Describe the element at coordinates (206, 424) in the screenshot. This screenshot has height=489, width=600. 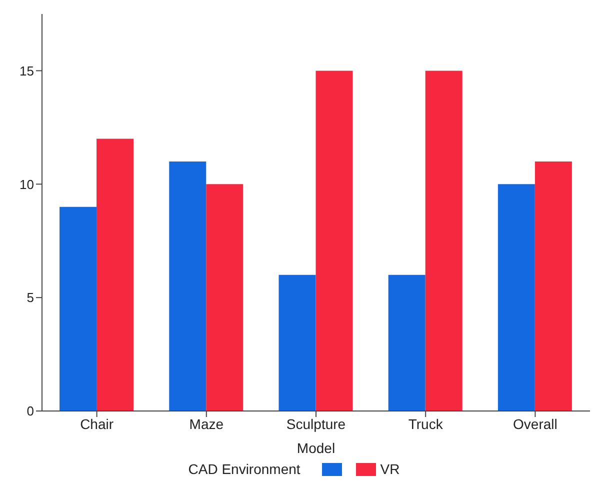
I see `x-tick-label: Maze` at that location.